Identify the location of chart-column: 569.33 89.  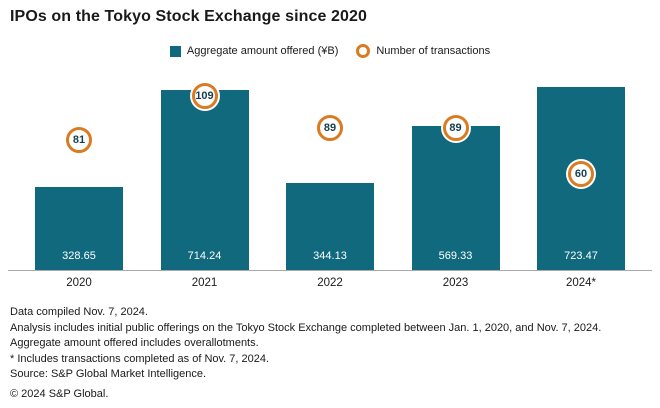
(455, 174).